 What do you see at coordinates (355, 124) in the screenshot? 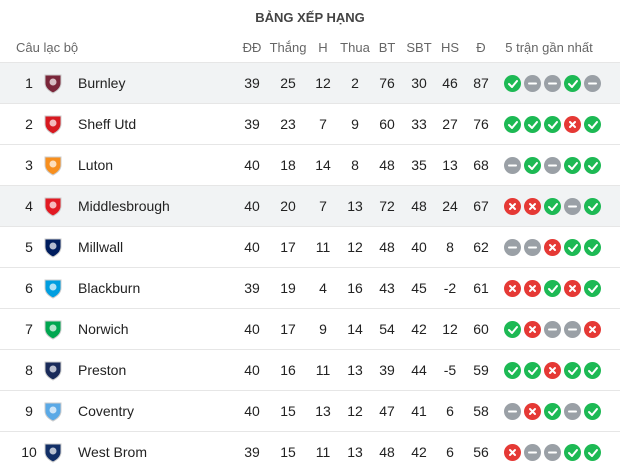
I see `stat-value: 9` at bounding box center [355, 124].